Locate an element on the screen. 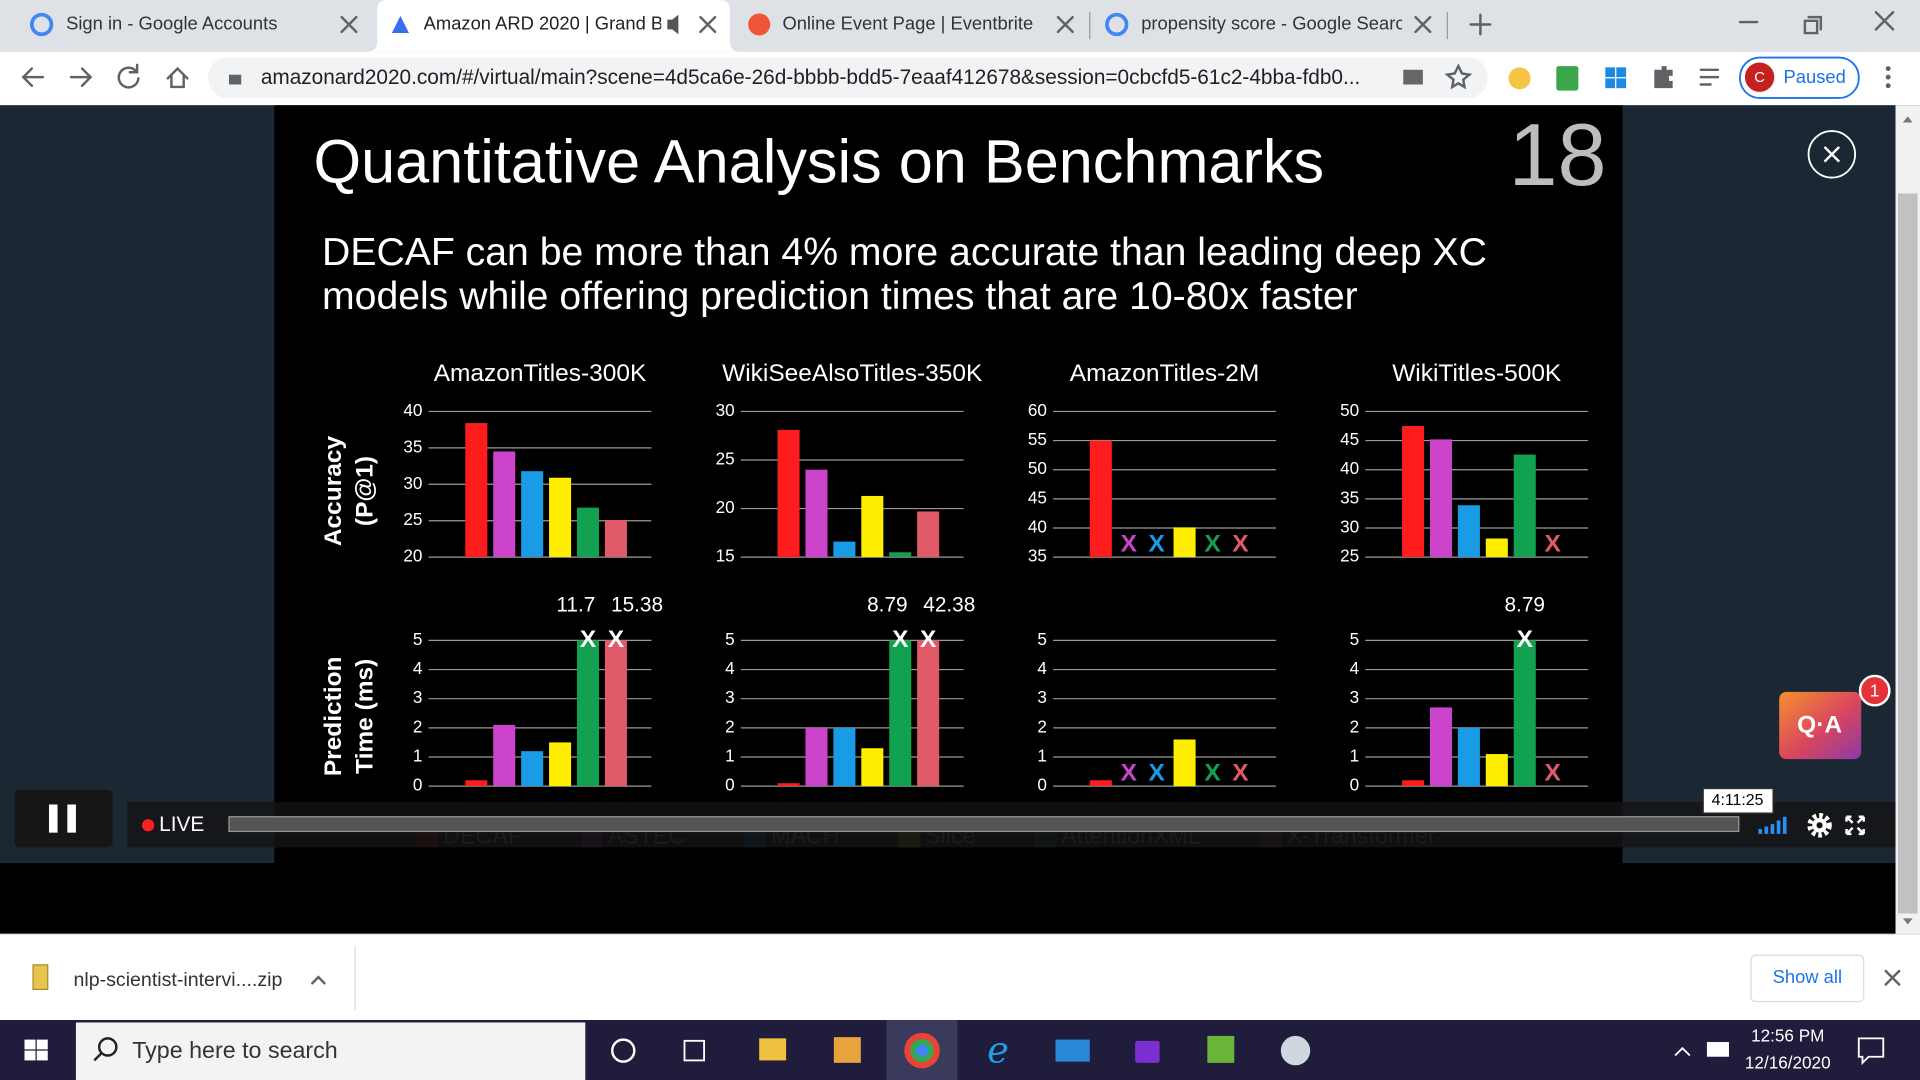 The width and height of the screenshot is (1920, 1080). tray-expand is located at coordinates (1682, 1051).